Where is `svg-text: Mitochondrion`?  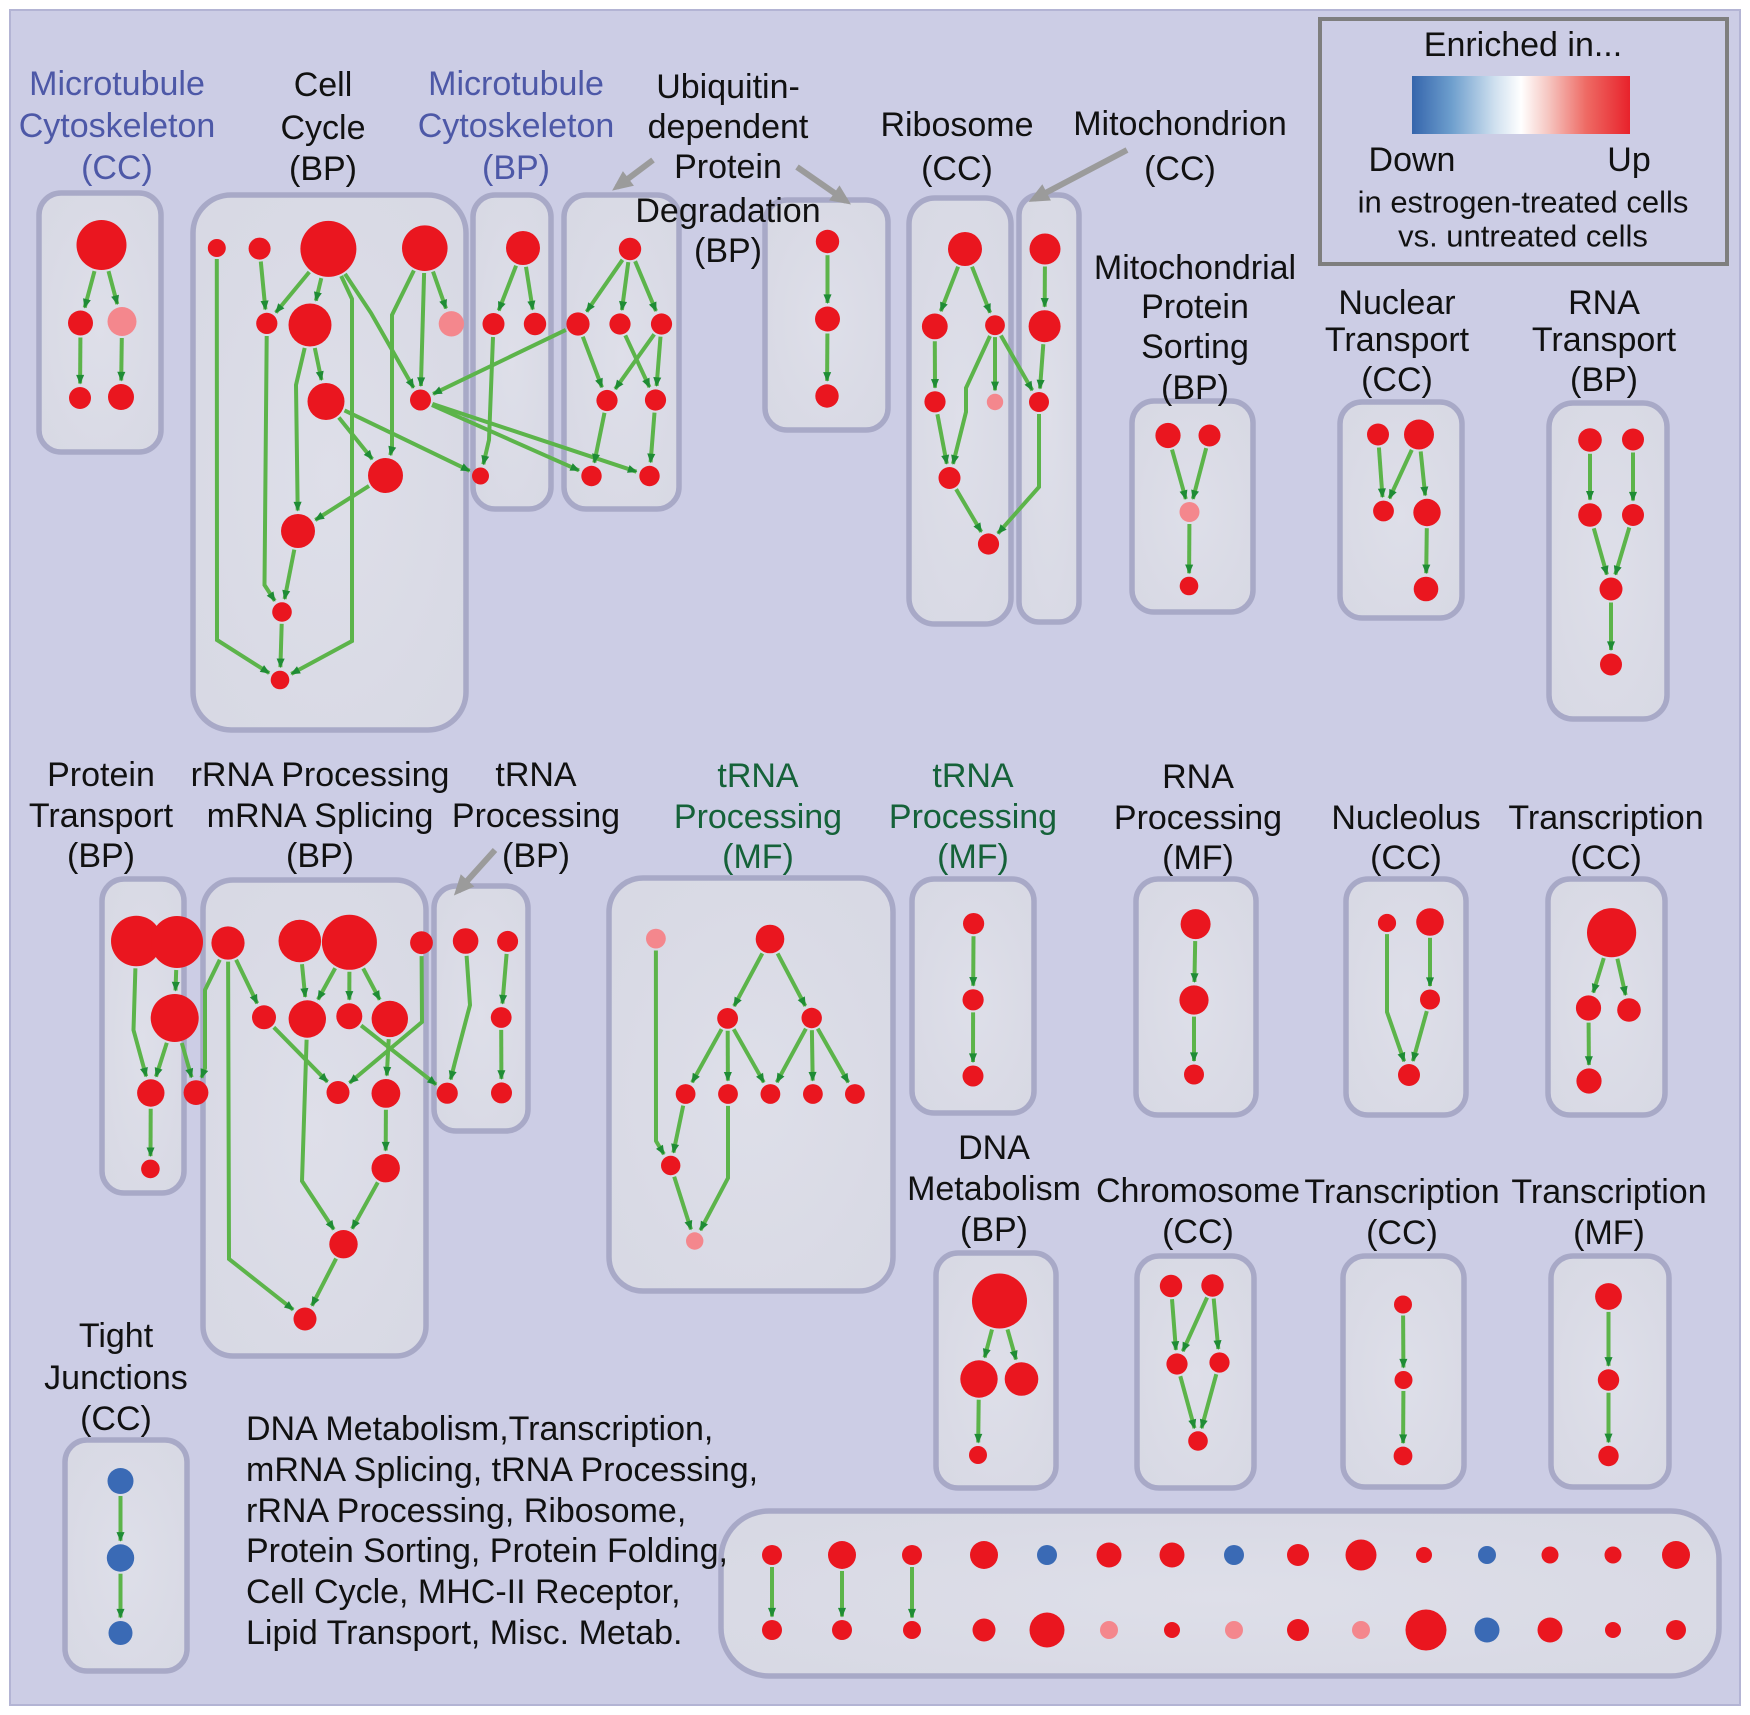 svg-text: Mitochondrion is located at coordinates (1180, 124).